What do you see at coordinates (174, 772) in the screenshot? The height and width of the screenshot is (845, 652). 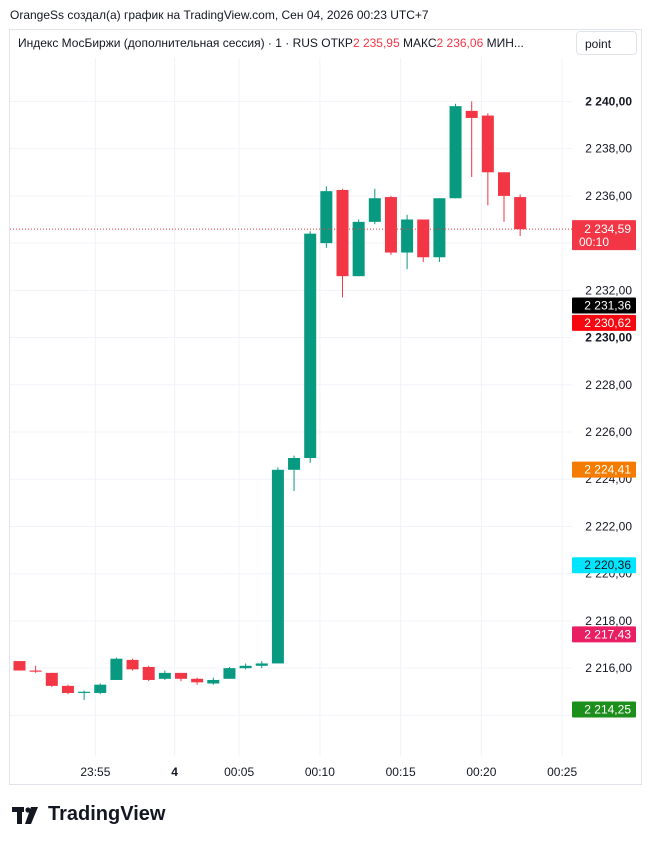 I see `time-tick-label: 4` at bounding box center [174, 772].